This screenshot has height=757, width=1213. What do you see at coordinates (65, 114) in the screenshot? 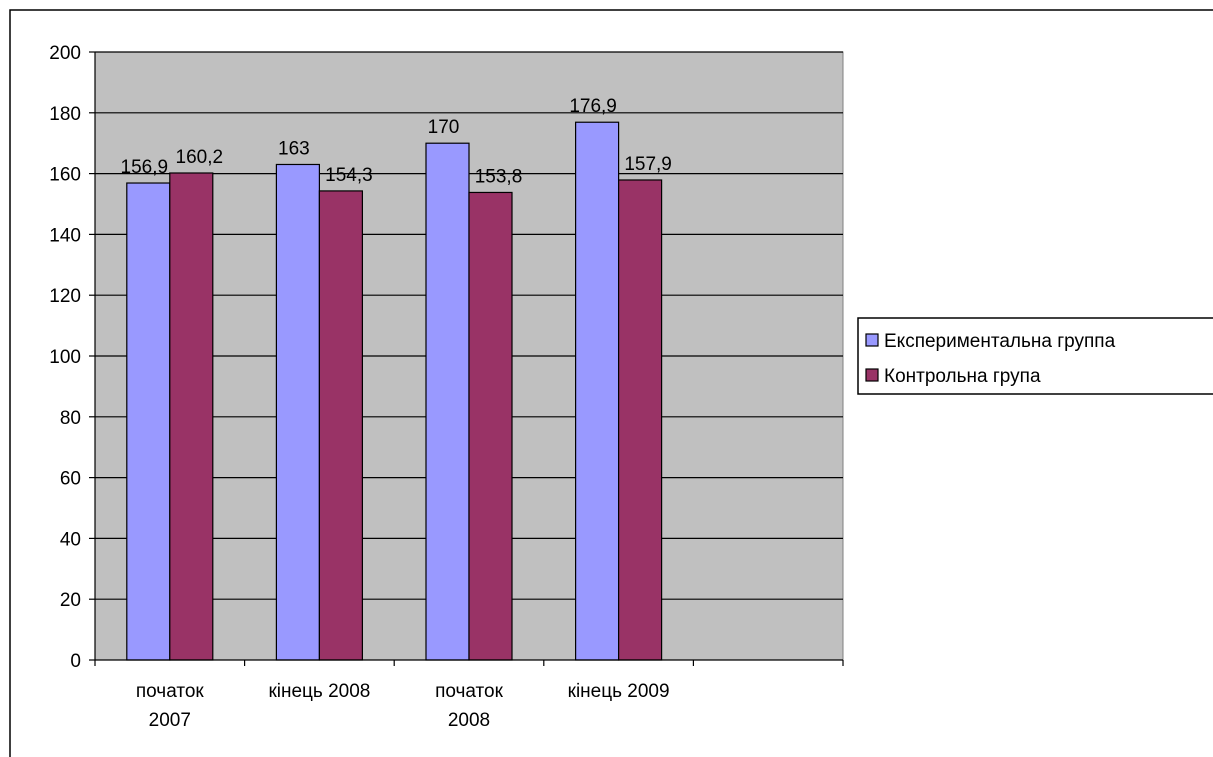
I see `y-tick-label-180: 180` at bounding box center [65, 114].